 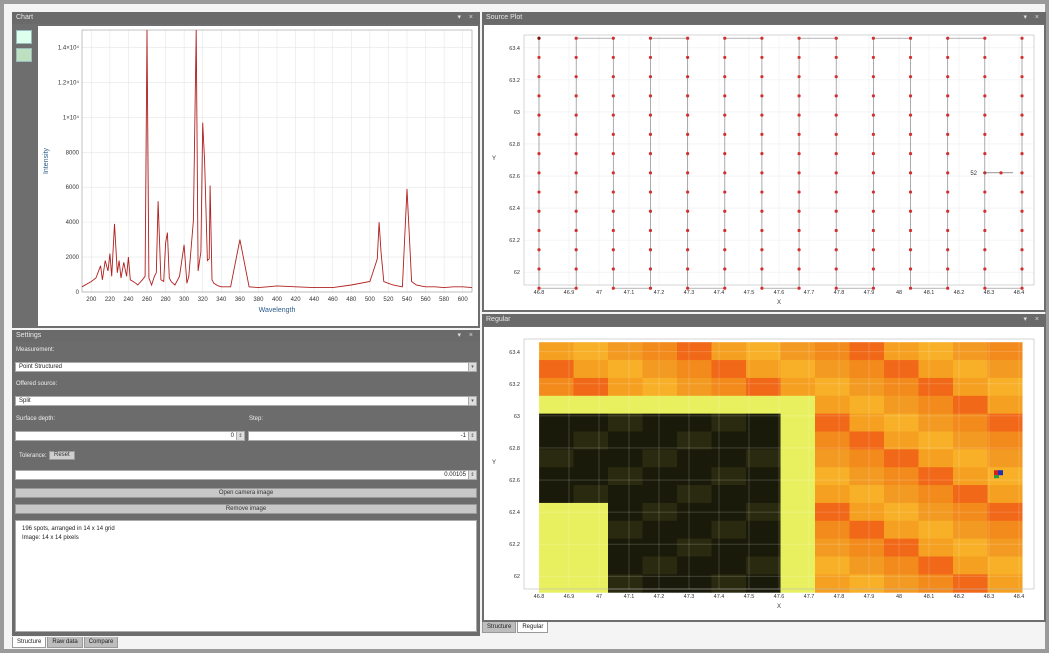 What do you see at coordinates (24, 55) in the screenshot?
I see `image-chart-icon` at bounding box center [24, 55].